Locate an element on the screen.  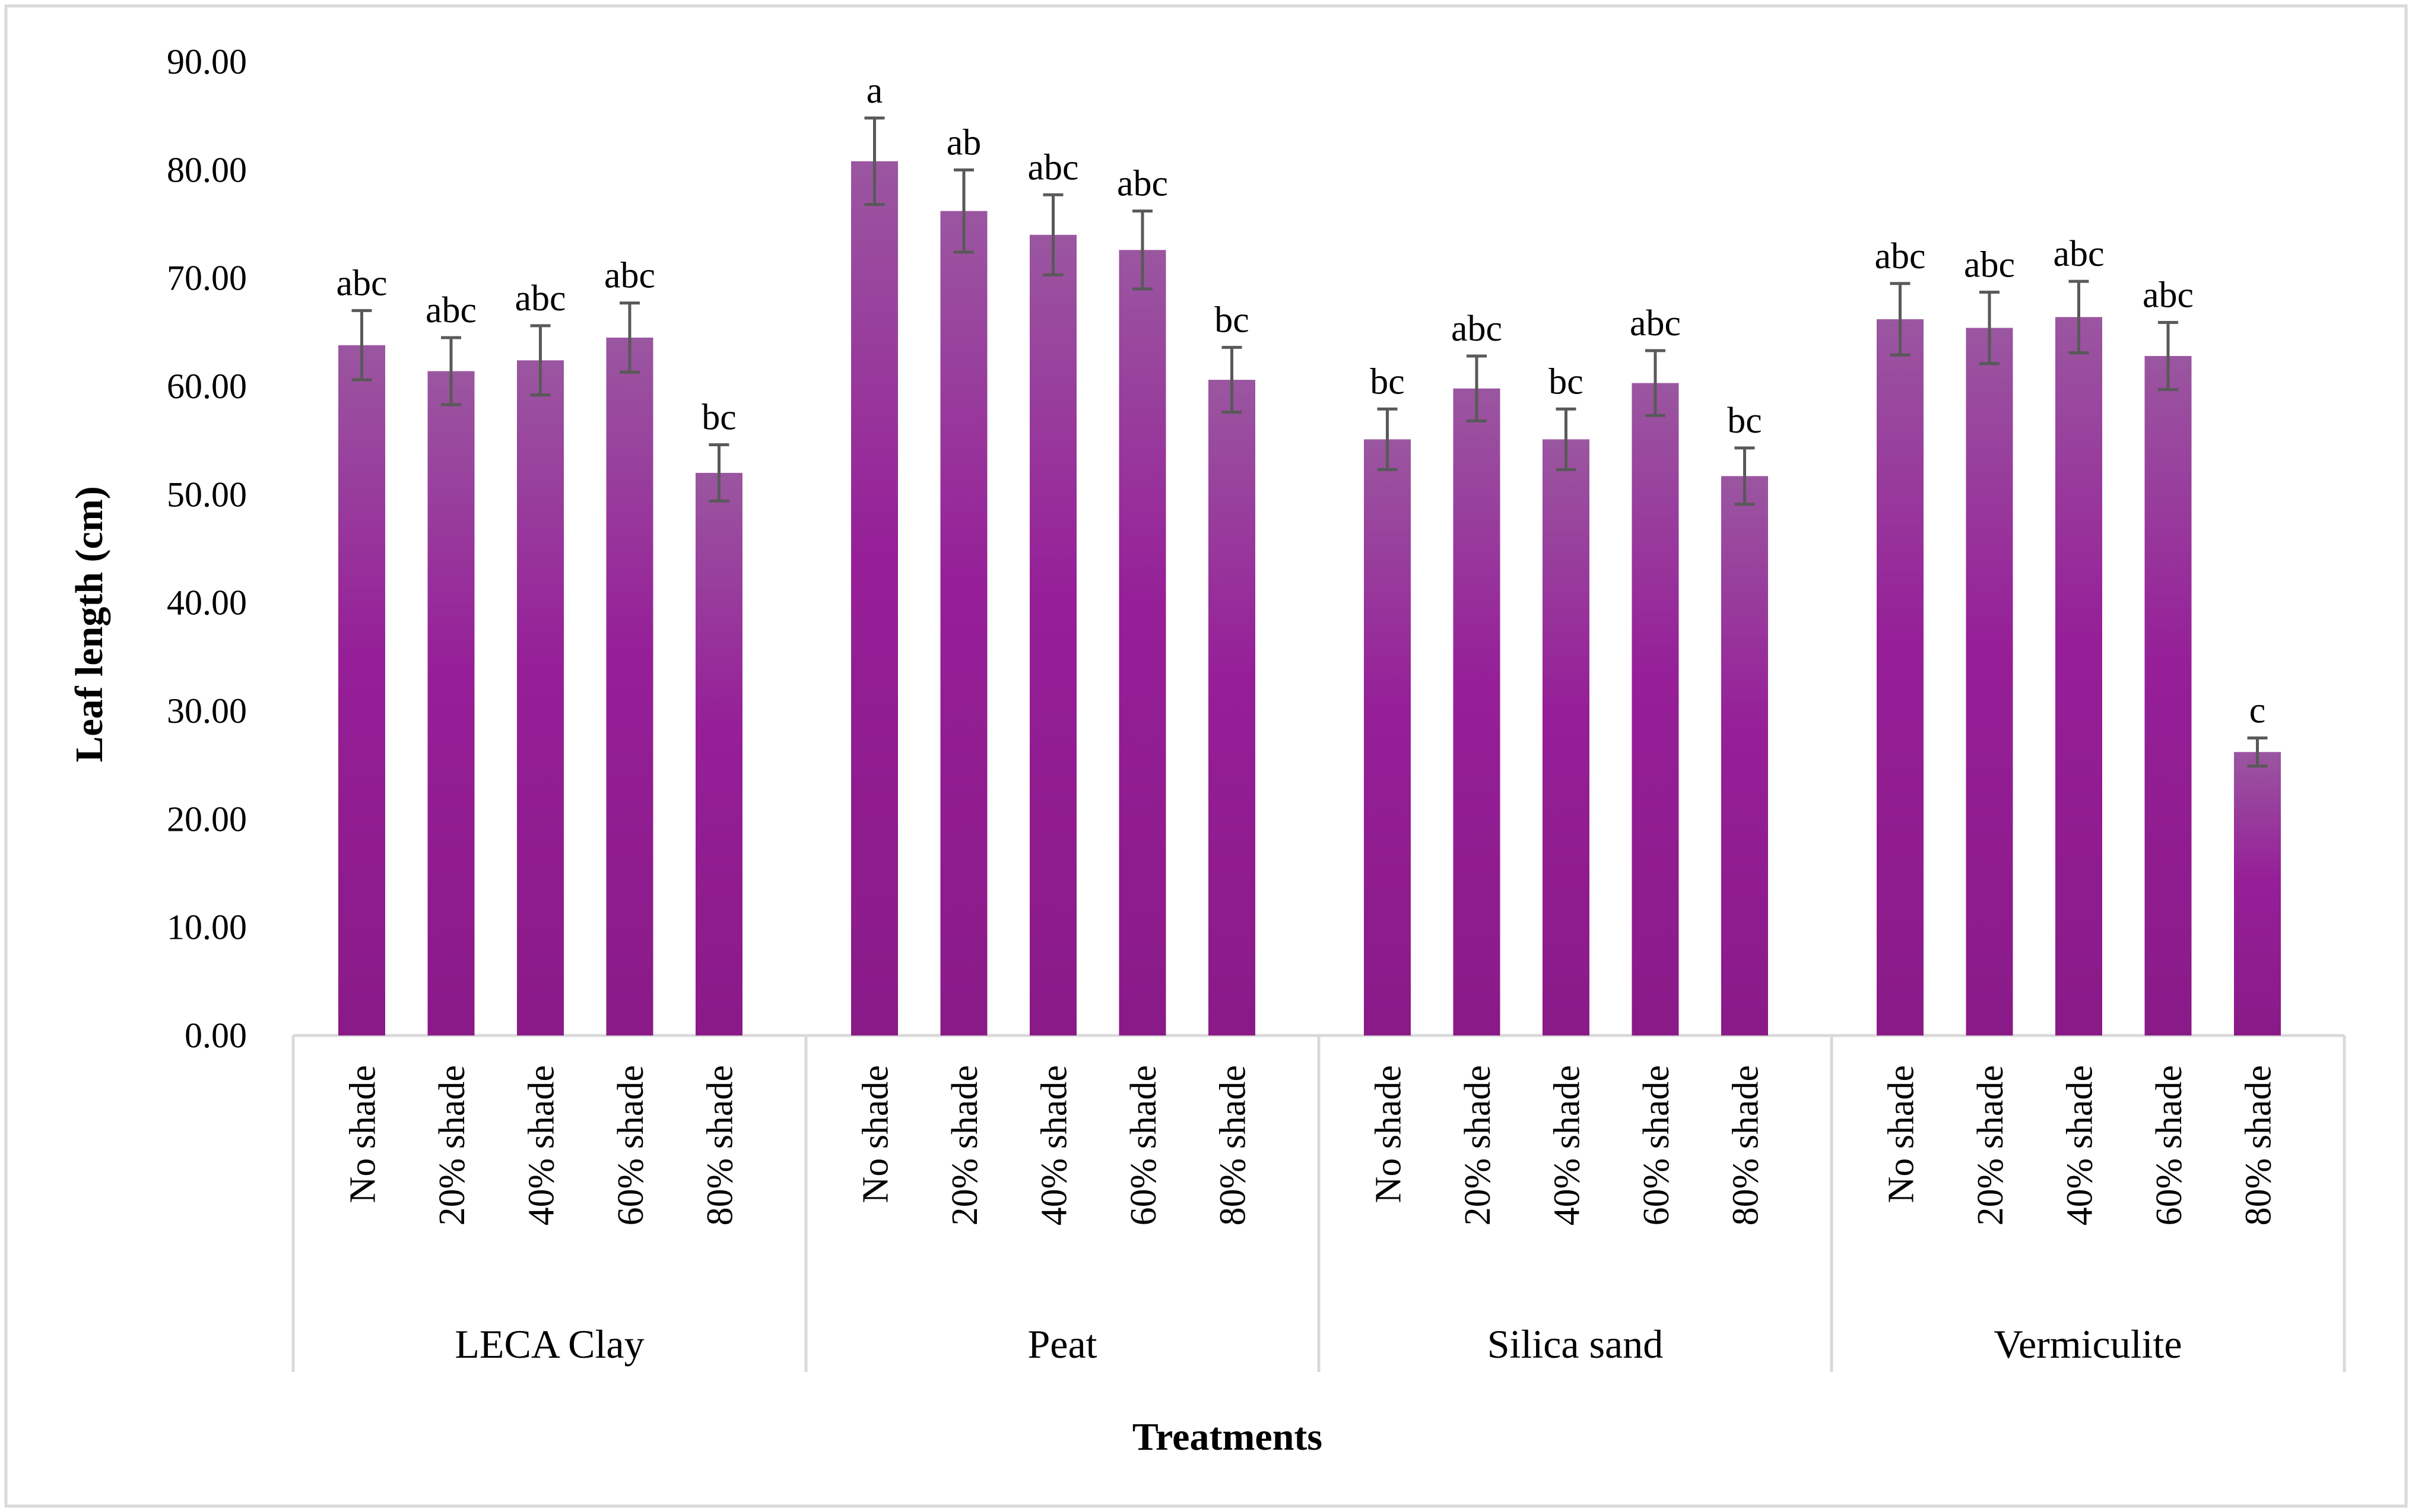
y-tick-label: 0.00 is located at coordinates (216, 1035).